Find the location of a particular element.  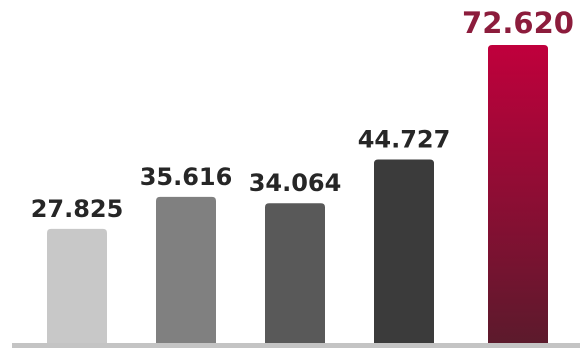

value-label: 34.064 is located at coordinates (295, 183).